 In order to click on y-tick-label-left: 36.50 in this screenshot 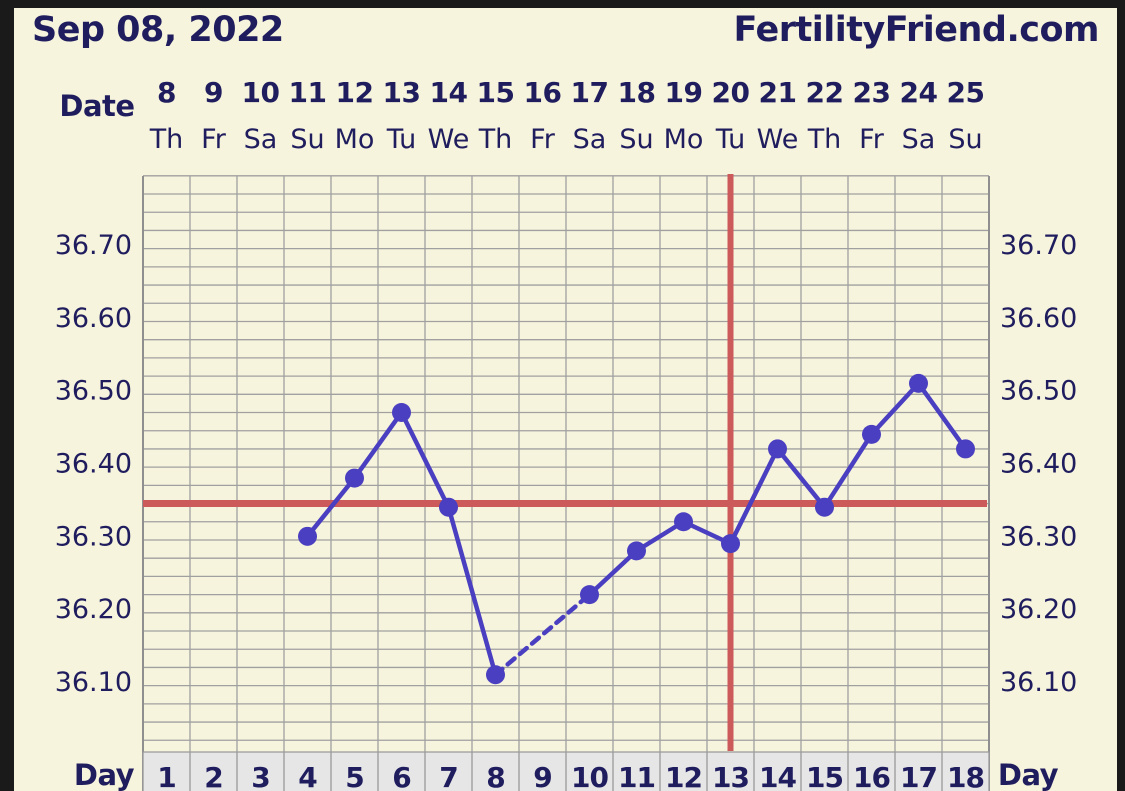, I will do `click(93, 391)`.